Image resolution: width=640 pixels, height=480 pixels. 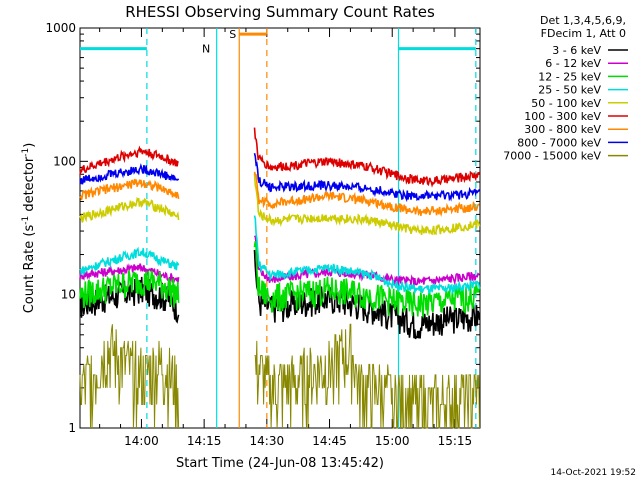 I want to click on chart-title: RHESSI Observing Summary Count Rates, so click(x=280, y=12).